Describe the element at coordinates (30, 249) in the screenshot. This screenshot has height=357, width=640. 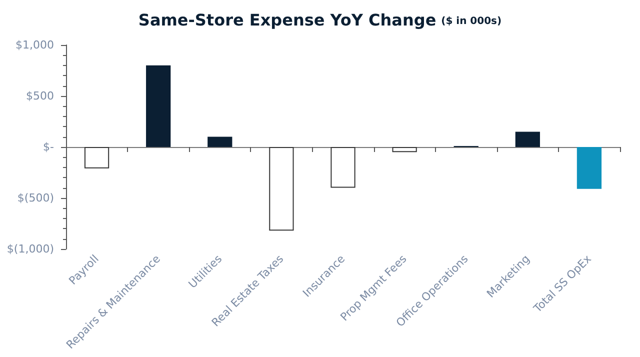
I see `y-tick-label: $(1,000)` at that location.